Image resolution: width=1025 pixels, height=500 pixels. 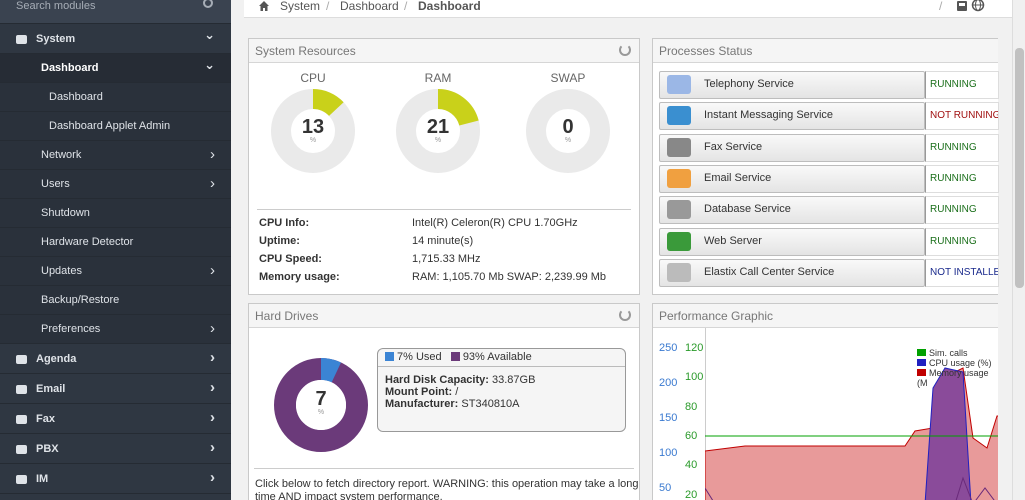 I want to click on disk-usage-value: 7, so click(x=321, y=399).